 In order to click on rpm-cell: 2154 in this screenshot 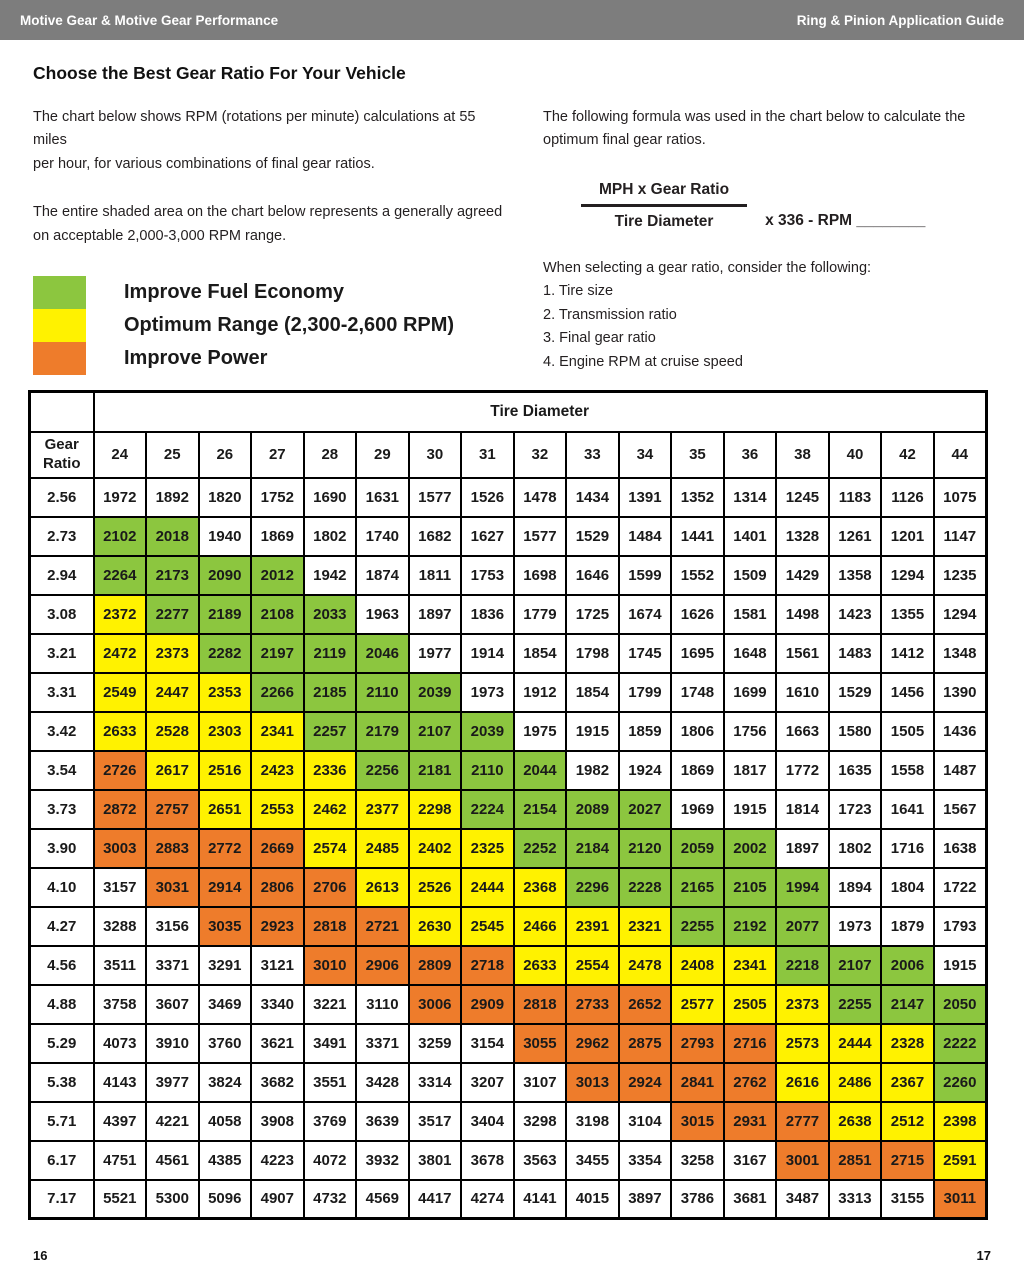, I will do `click(540, 809)`.